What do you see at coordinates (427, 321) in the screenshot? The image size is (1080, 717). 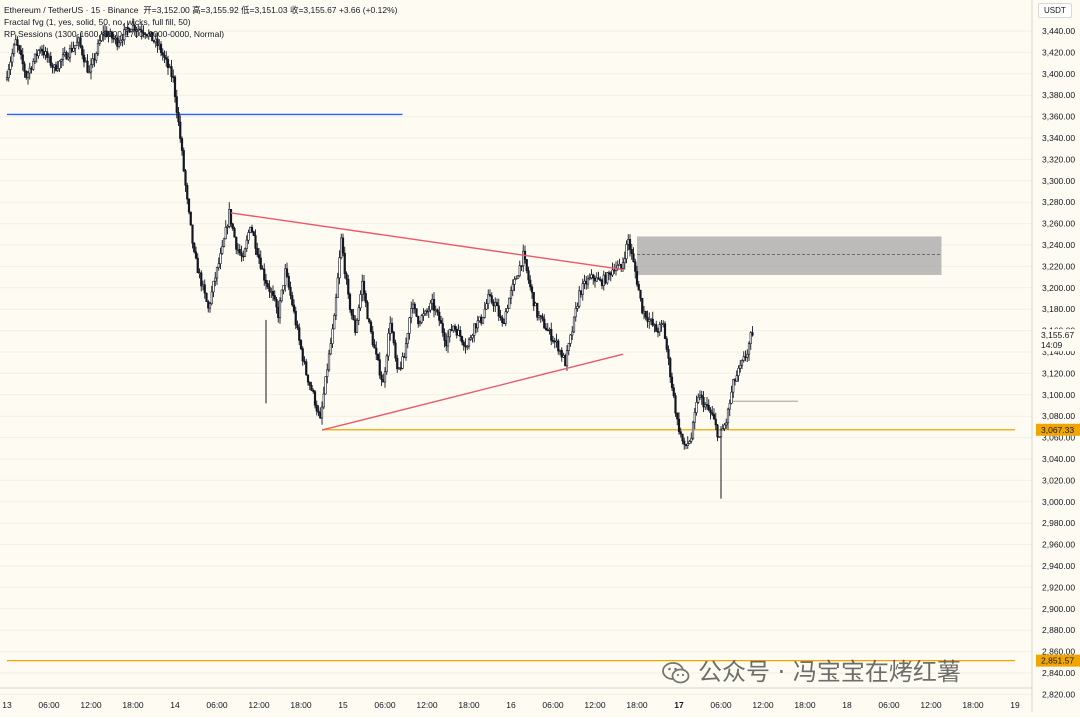 I see `trendlines` at bounding box center [427, 321].